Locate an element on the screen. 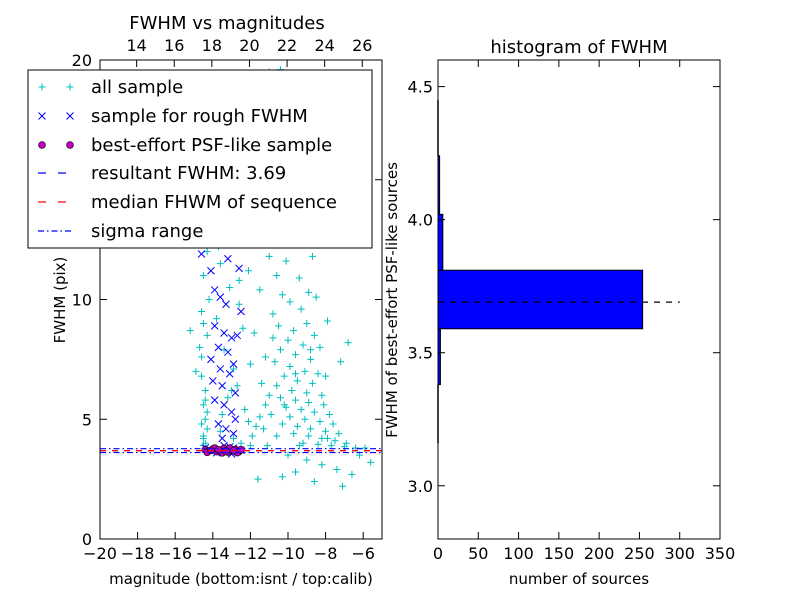  x-tick-label: 250 is located at coordinates (639, 553).